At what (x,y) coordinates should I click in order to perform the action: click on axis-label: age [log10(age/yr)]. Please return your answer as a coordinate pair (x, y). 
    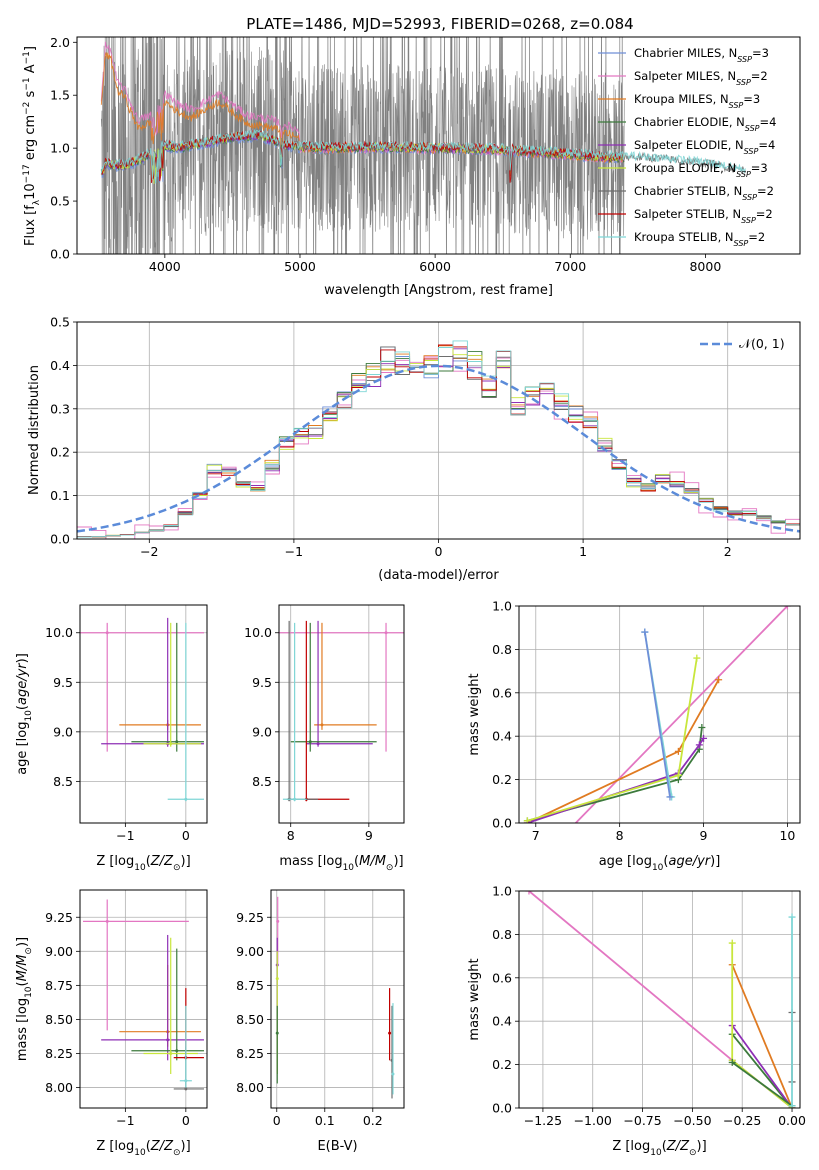
    Looking at the image, I should click on (660, 863).